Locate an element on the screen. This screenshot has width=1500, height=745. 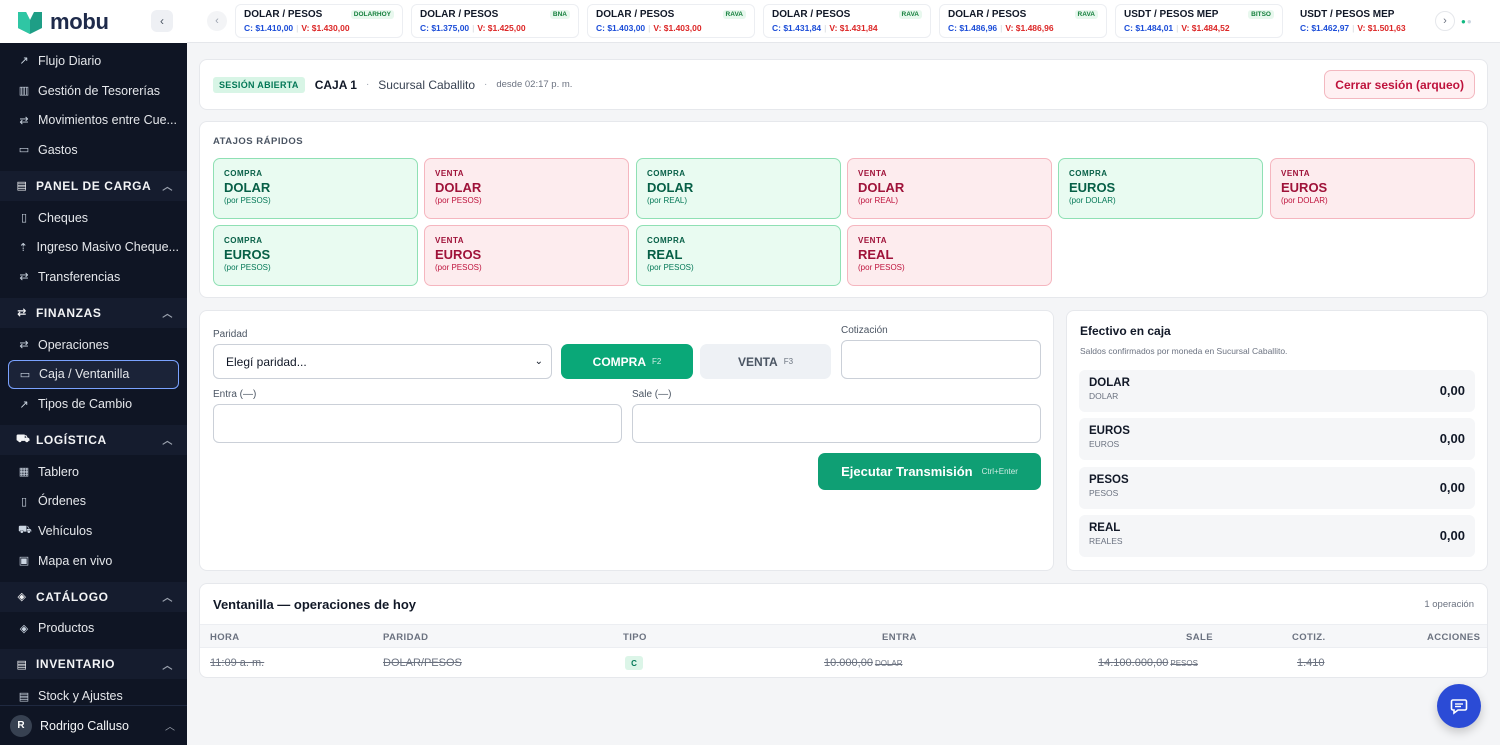
section-inventario: ▤ INVENTARIO ︿ is located at coordinates (93, 664).